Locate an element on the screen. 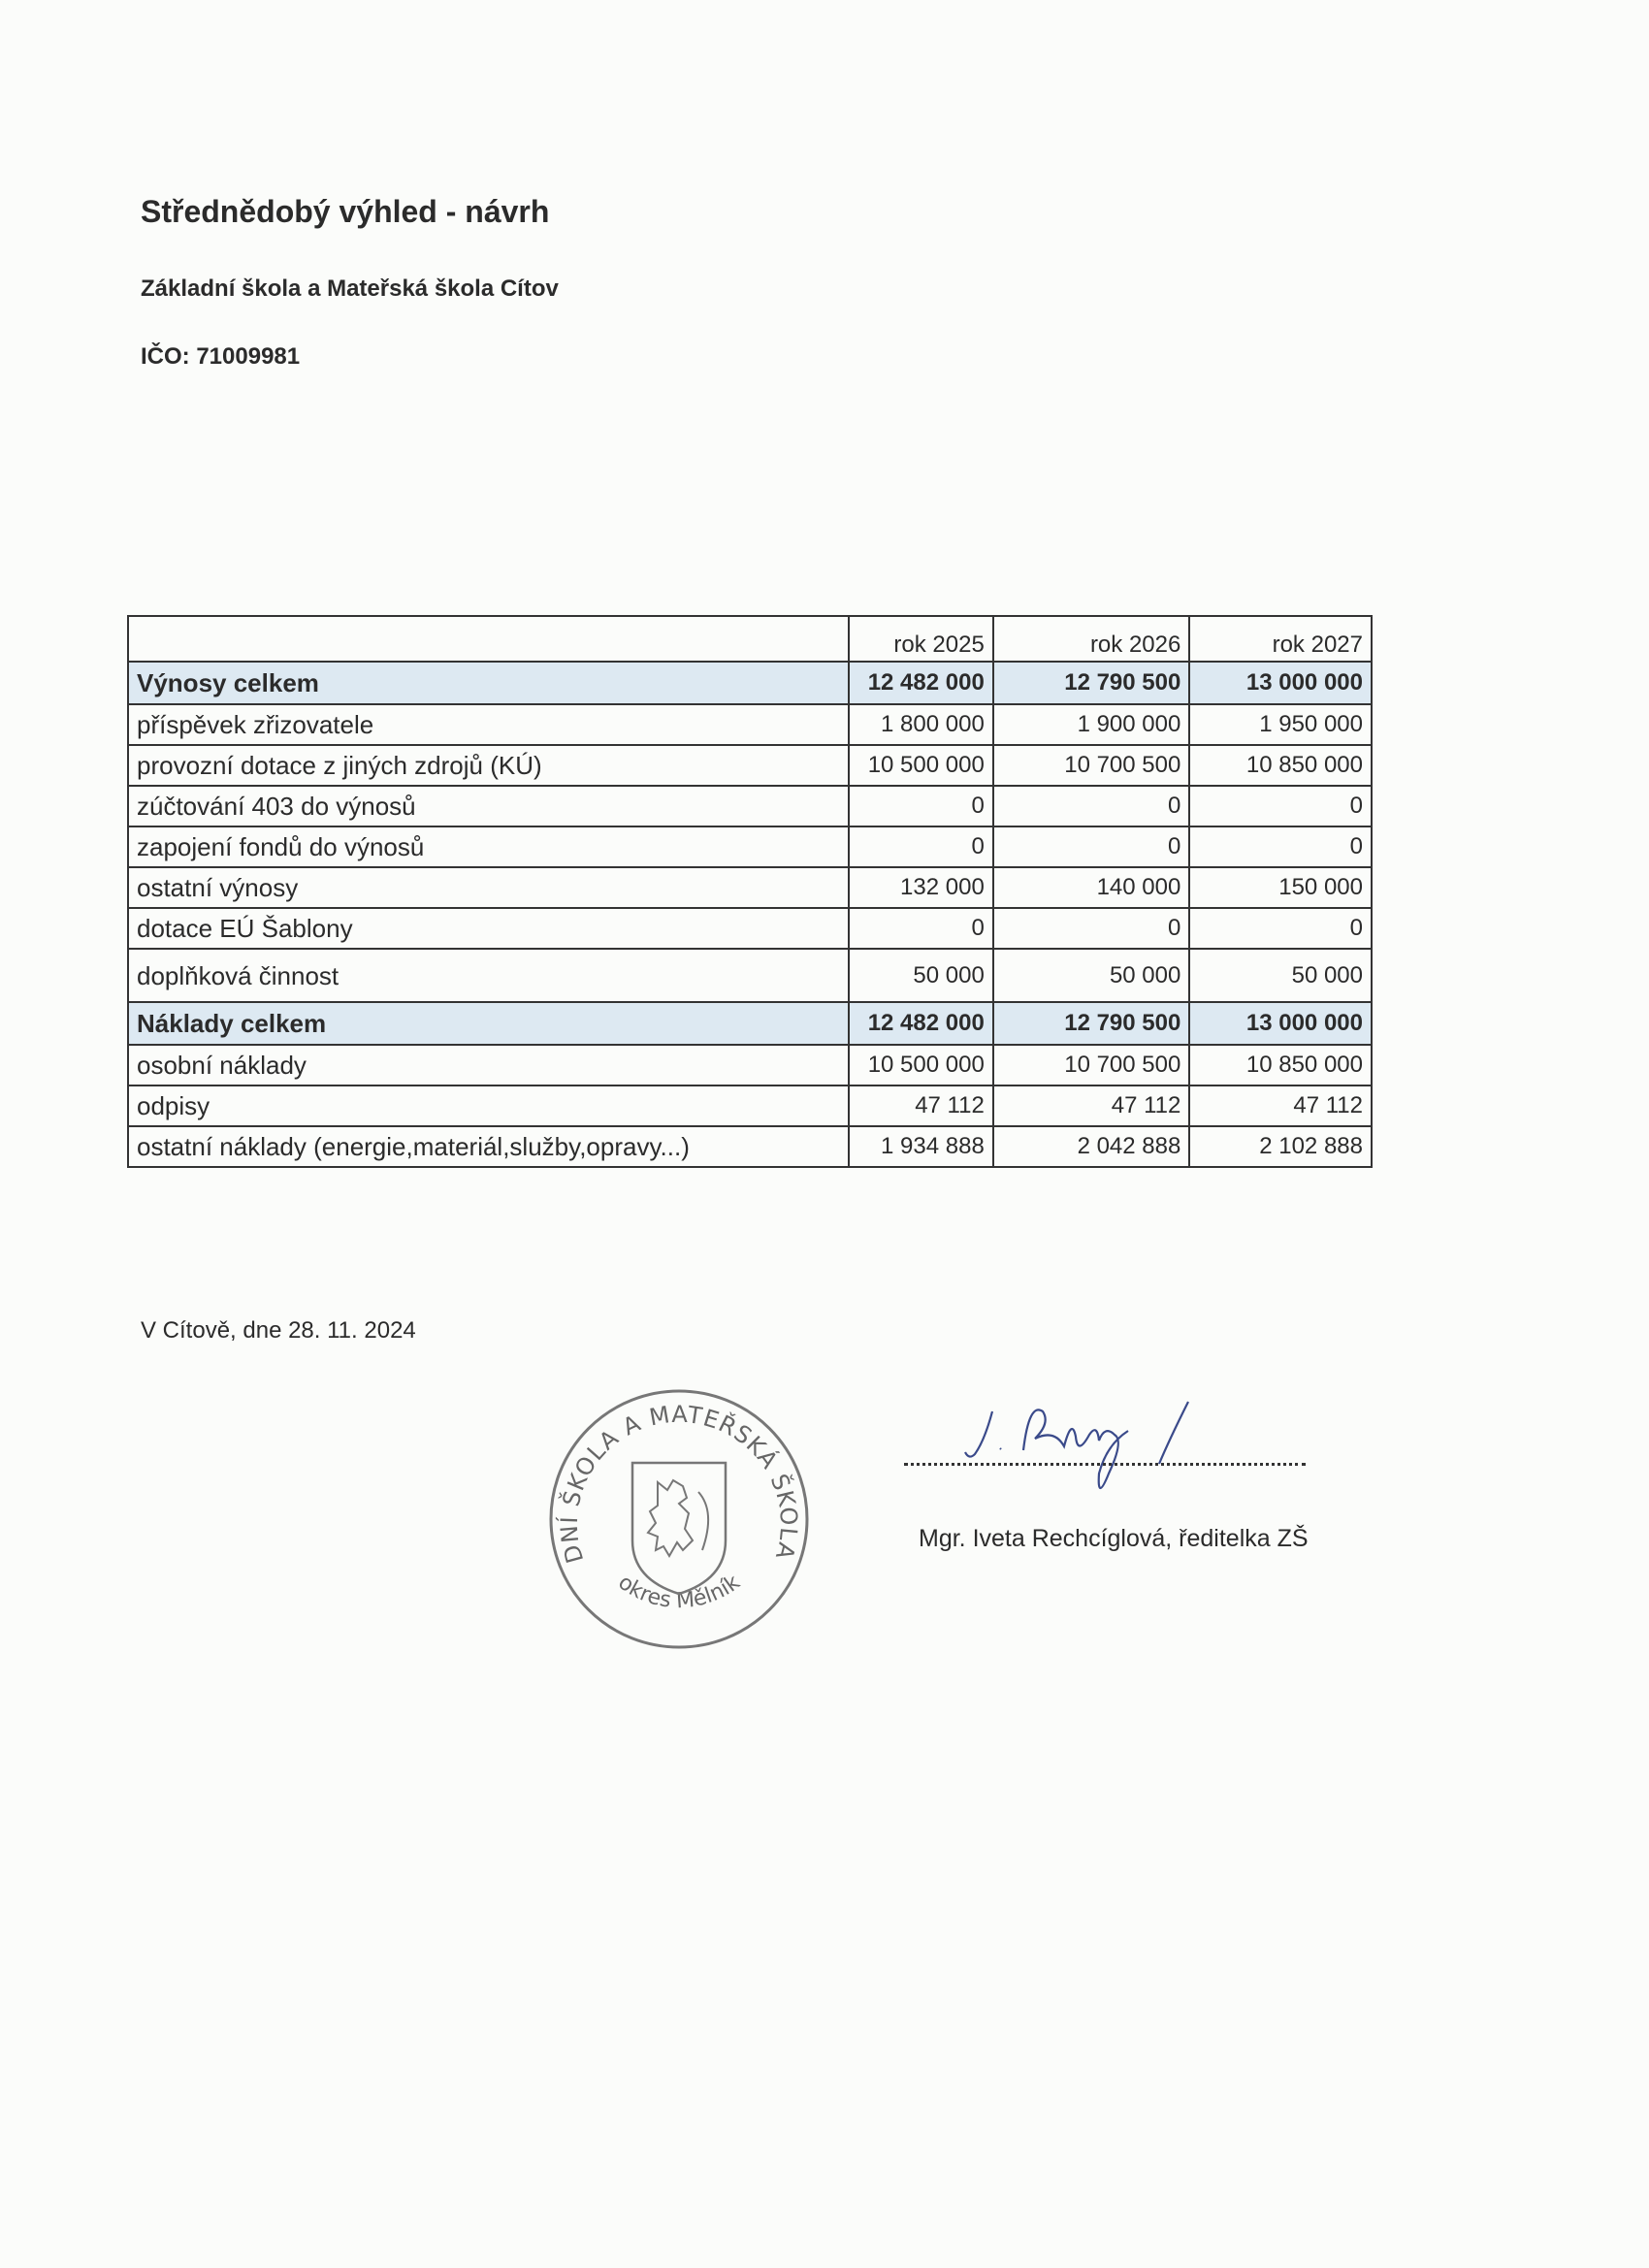 The image size is (1649, 2268). table-row: doplňková činnost 50 000 50 000 50 000 is located at coordinates (750, 975).